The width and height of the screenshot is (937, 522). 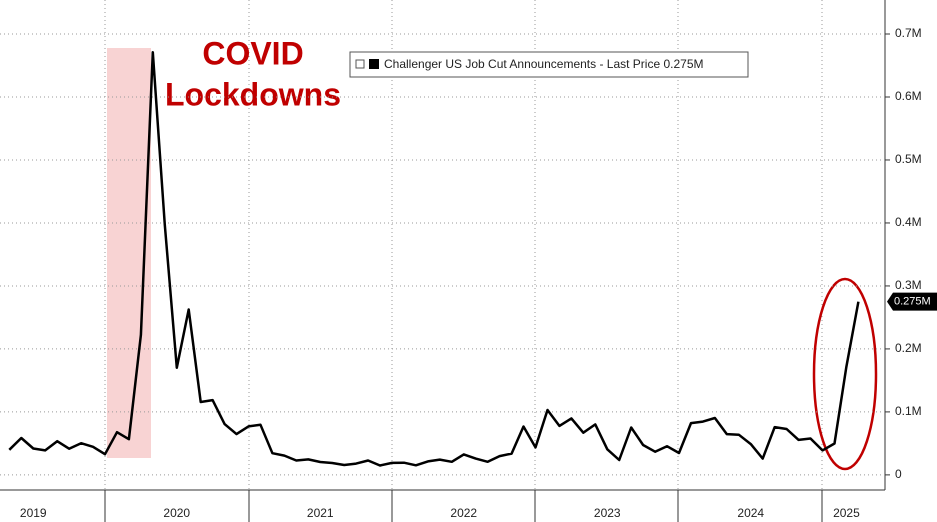 I want to click on last-value-box, so click(x=912, y=301).